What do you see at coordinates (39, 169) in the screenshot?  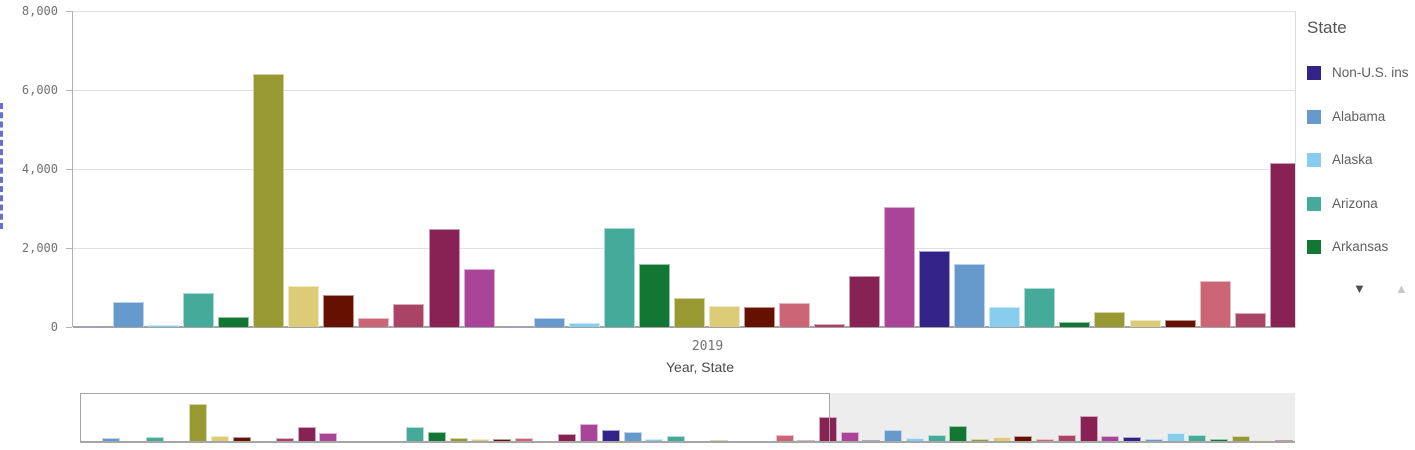 I see `y-tick-label: 4,000` at bounding box center [39, 169].